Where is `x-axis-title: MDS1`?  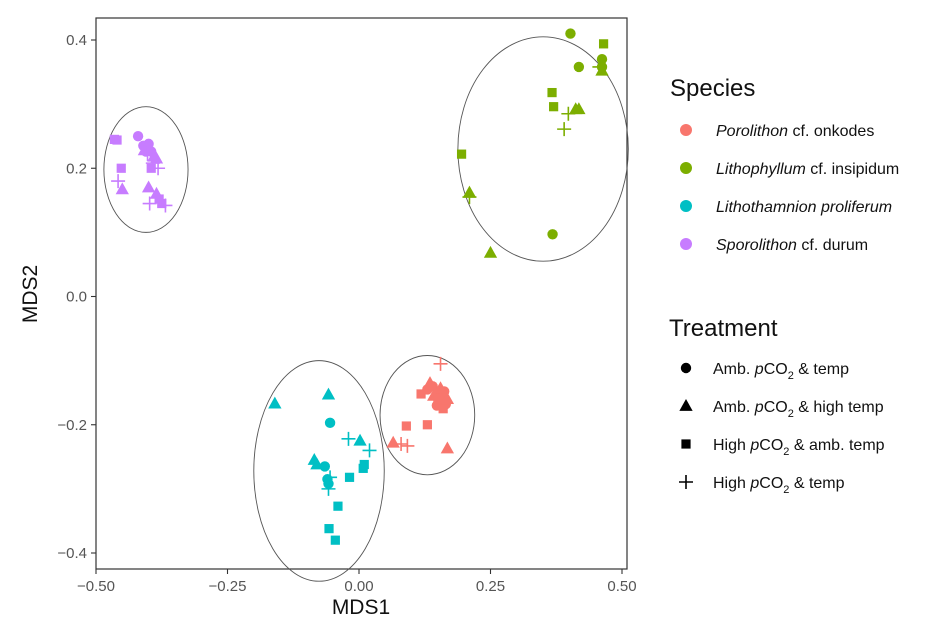
x-axis-title: MDS1 is located at coordinates (361, 607).